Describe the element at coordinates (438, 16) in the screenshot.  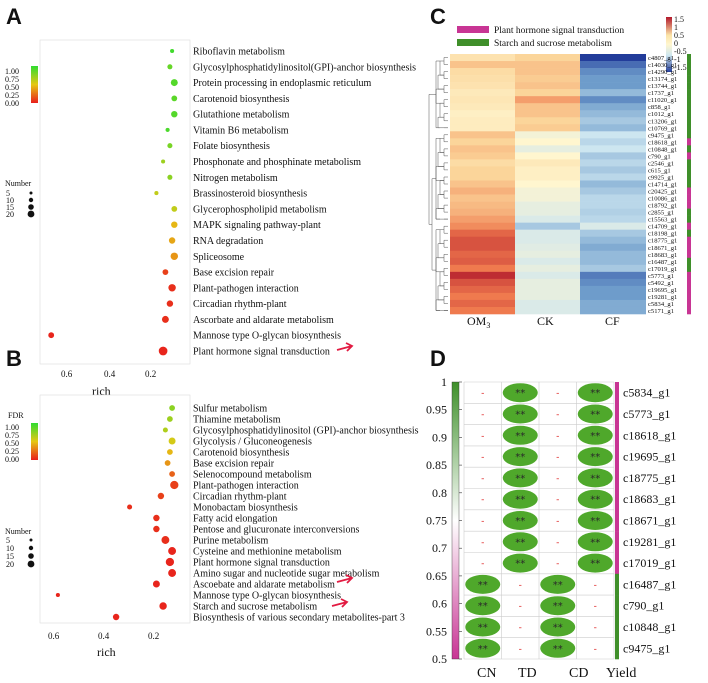
I see `panel-label-c: C` at that location.